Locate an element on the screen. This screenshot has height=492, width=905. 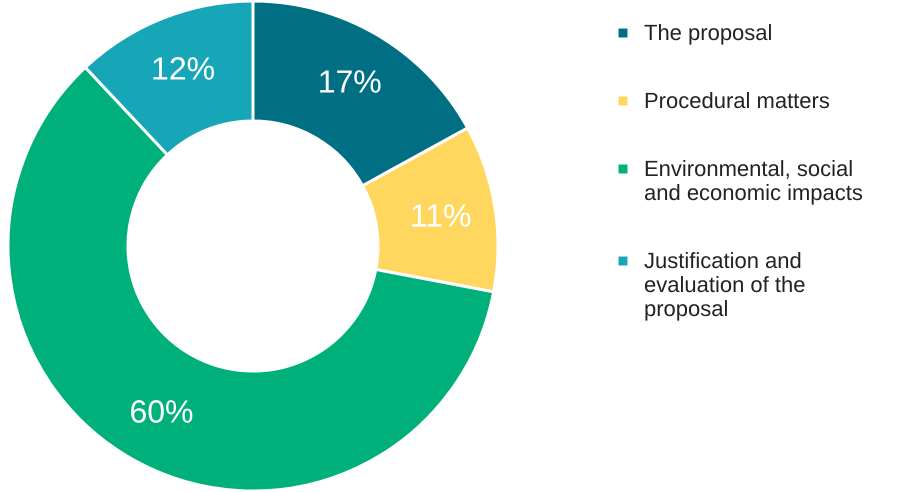
data-label: 11% is located at coordinates (441, 215).